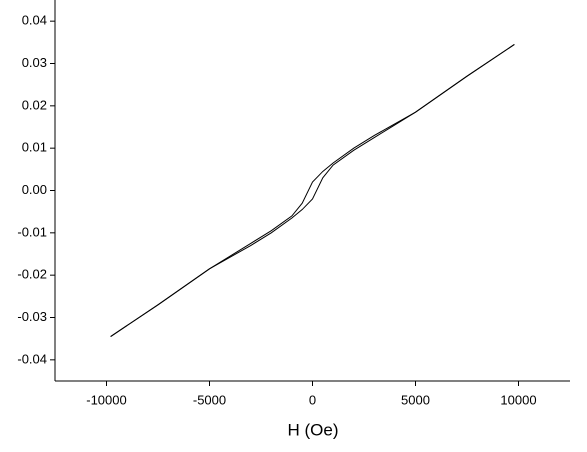 The width and height of the screenshot is (587, 452). What do you see at coordinates (32, 231) in the screenshot?
I see `y-tick-label: -0.01` at bounding box center [32, 231].